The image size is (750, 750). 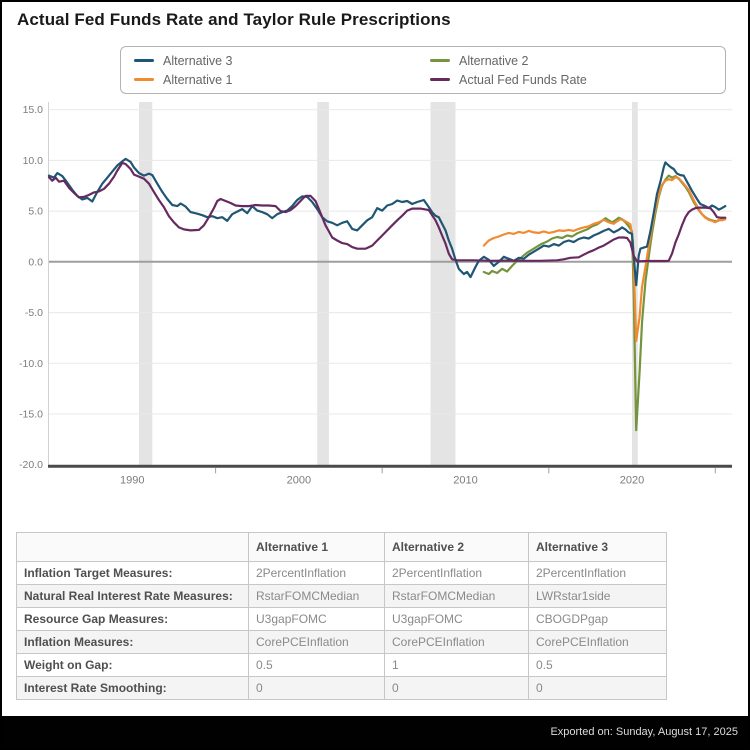 What do you see at coordinates (375, 732) in the screenshot?
I see `export-footer: Exported on: Sunday, August 17, 2025` at bounding box center [375, 732].